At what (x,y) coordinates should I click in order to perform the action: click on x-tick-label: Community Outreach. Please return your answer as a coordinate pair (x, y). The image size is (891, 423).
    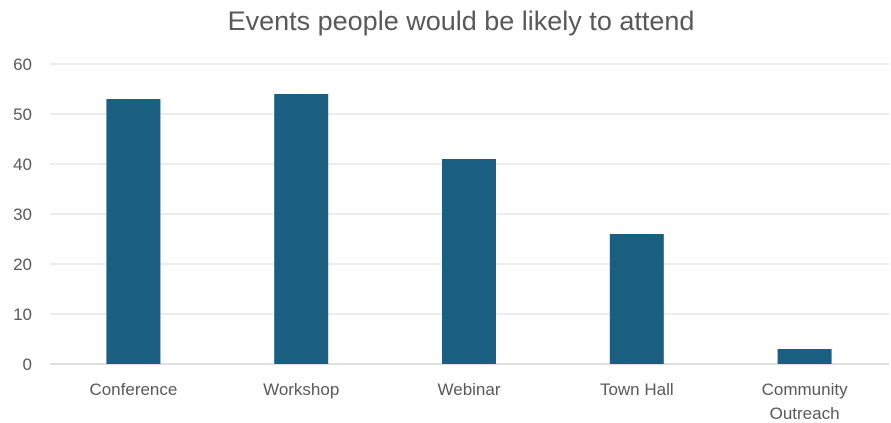
    Looking at the image, I should click on (805, 401).